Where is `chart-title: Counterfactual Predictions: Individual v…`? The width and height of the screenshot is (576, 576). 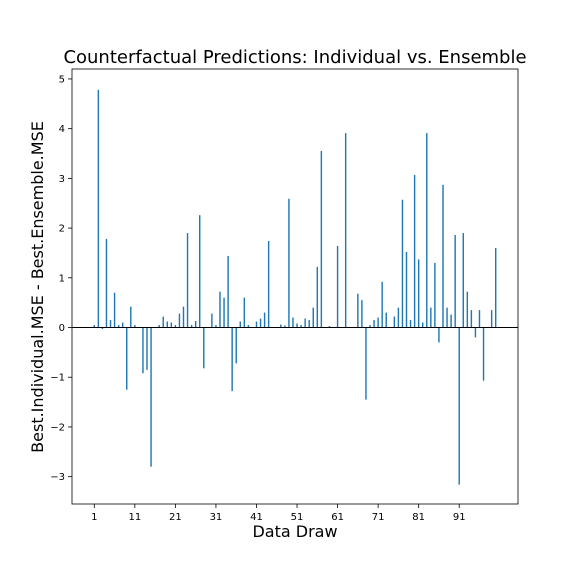 chart-title: Counterfactual Predictions: Individual v… is located at coordinates (294, 57).